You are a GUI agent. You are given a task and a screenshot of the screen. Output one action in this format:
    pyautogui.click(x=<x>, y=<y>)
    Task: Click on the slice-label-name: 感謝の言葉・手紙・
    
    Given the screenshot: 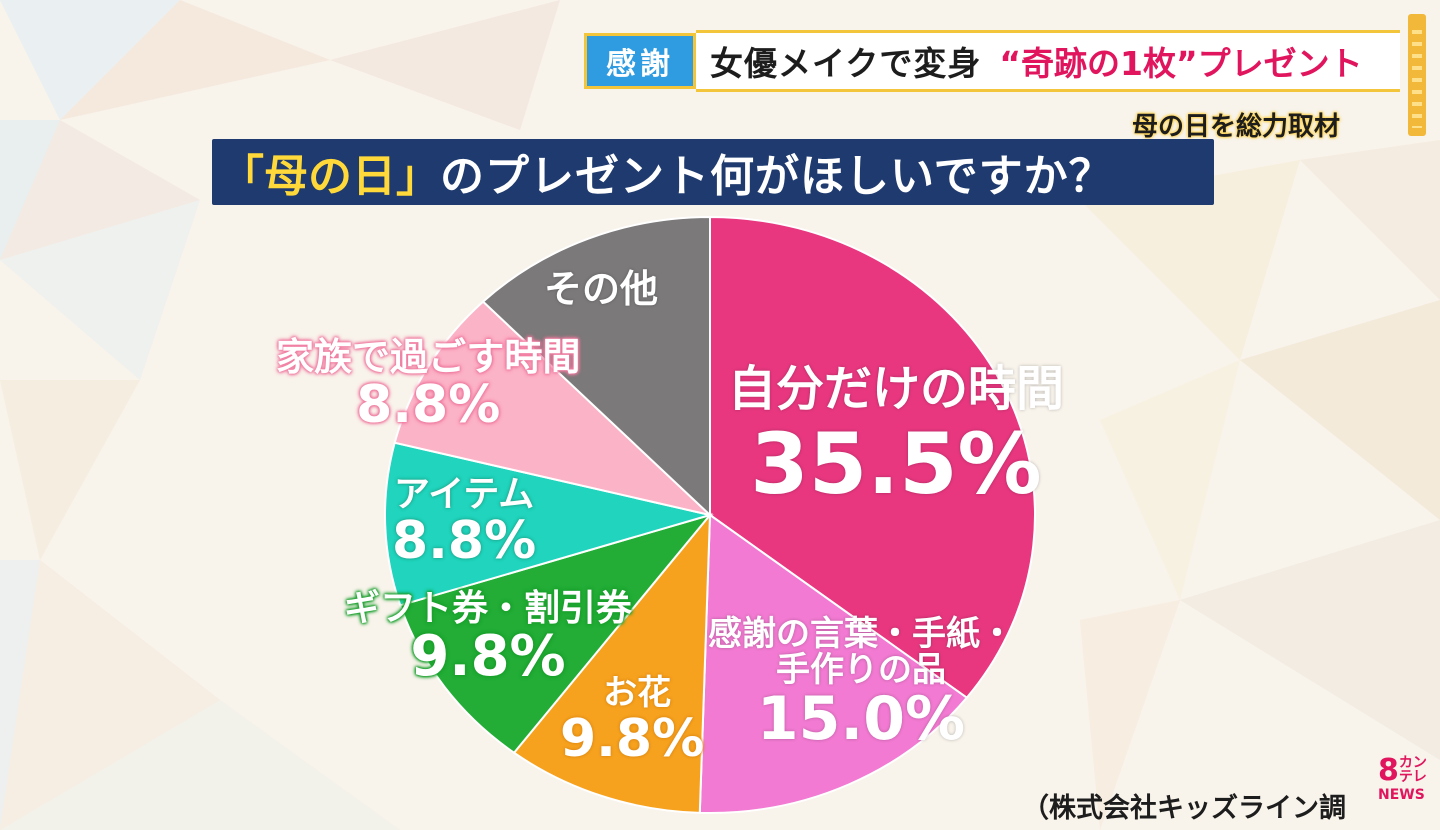 What is the action you would take?
    pyautogui.click(x=861, y=634)
    